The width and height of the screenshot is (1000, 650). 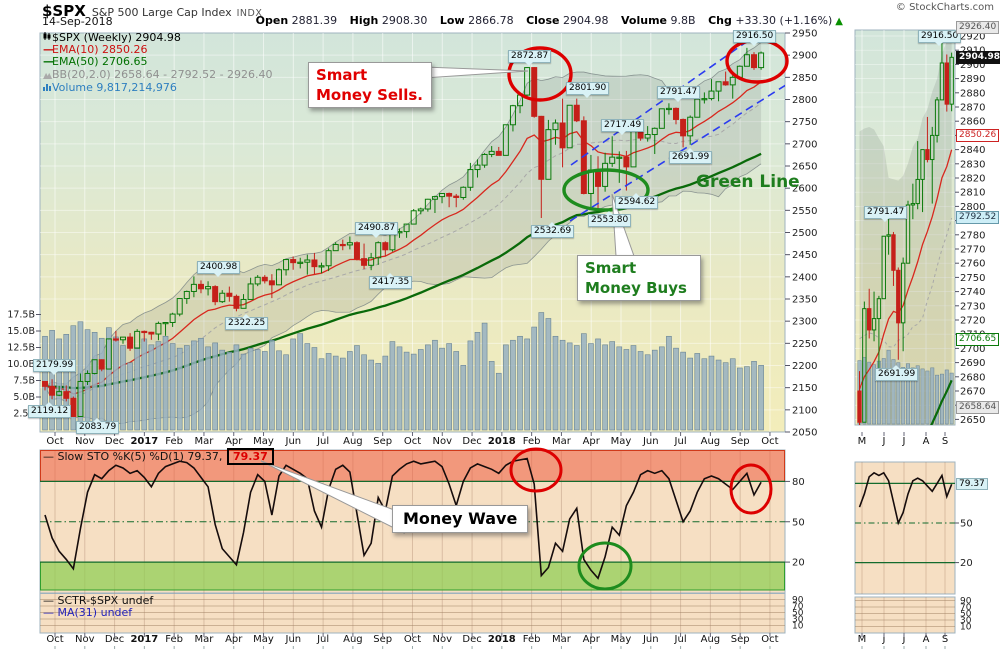 What do you see at coordinates (972, 193) in the screenshot?
I see `svg-text: 2810` at bounding box center [972, 193].